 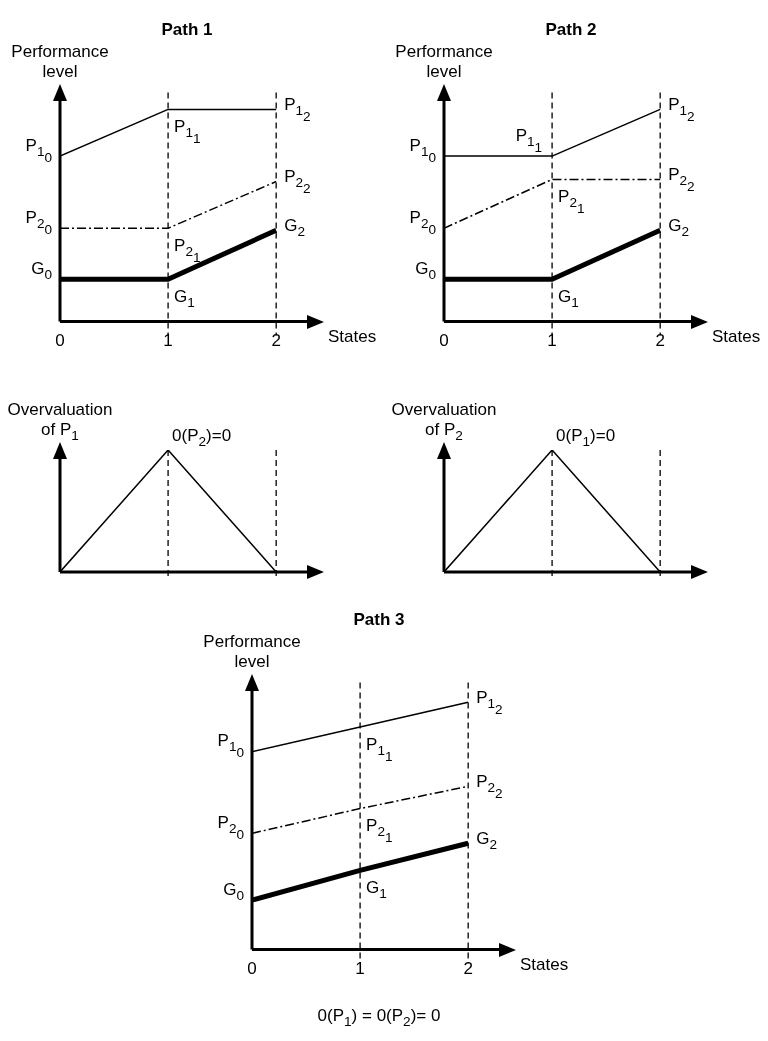 What do you see at coordinates (187, 29) in the screenshot?
I see `chart-title: Path 1` at bounding box center [187, 29].